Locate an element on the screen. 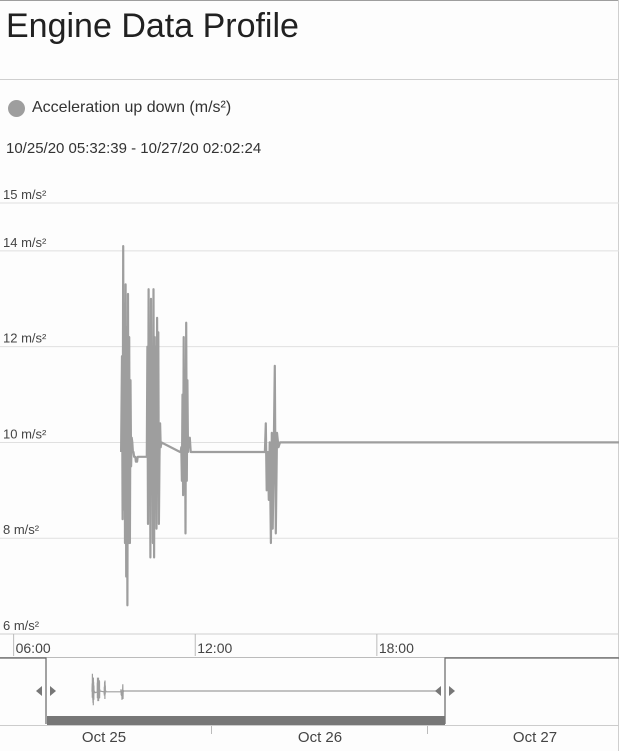  x-tick-label: 12:00 is located at coordinates (214, 648).